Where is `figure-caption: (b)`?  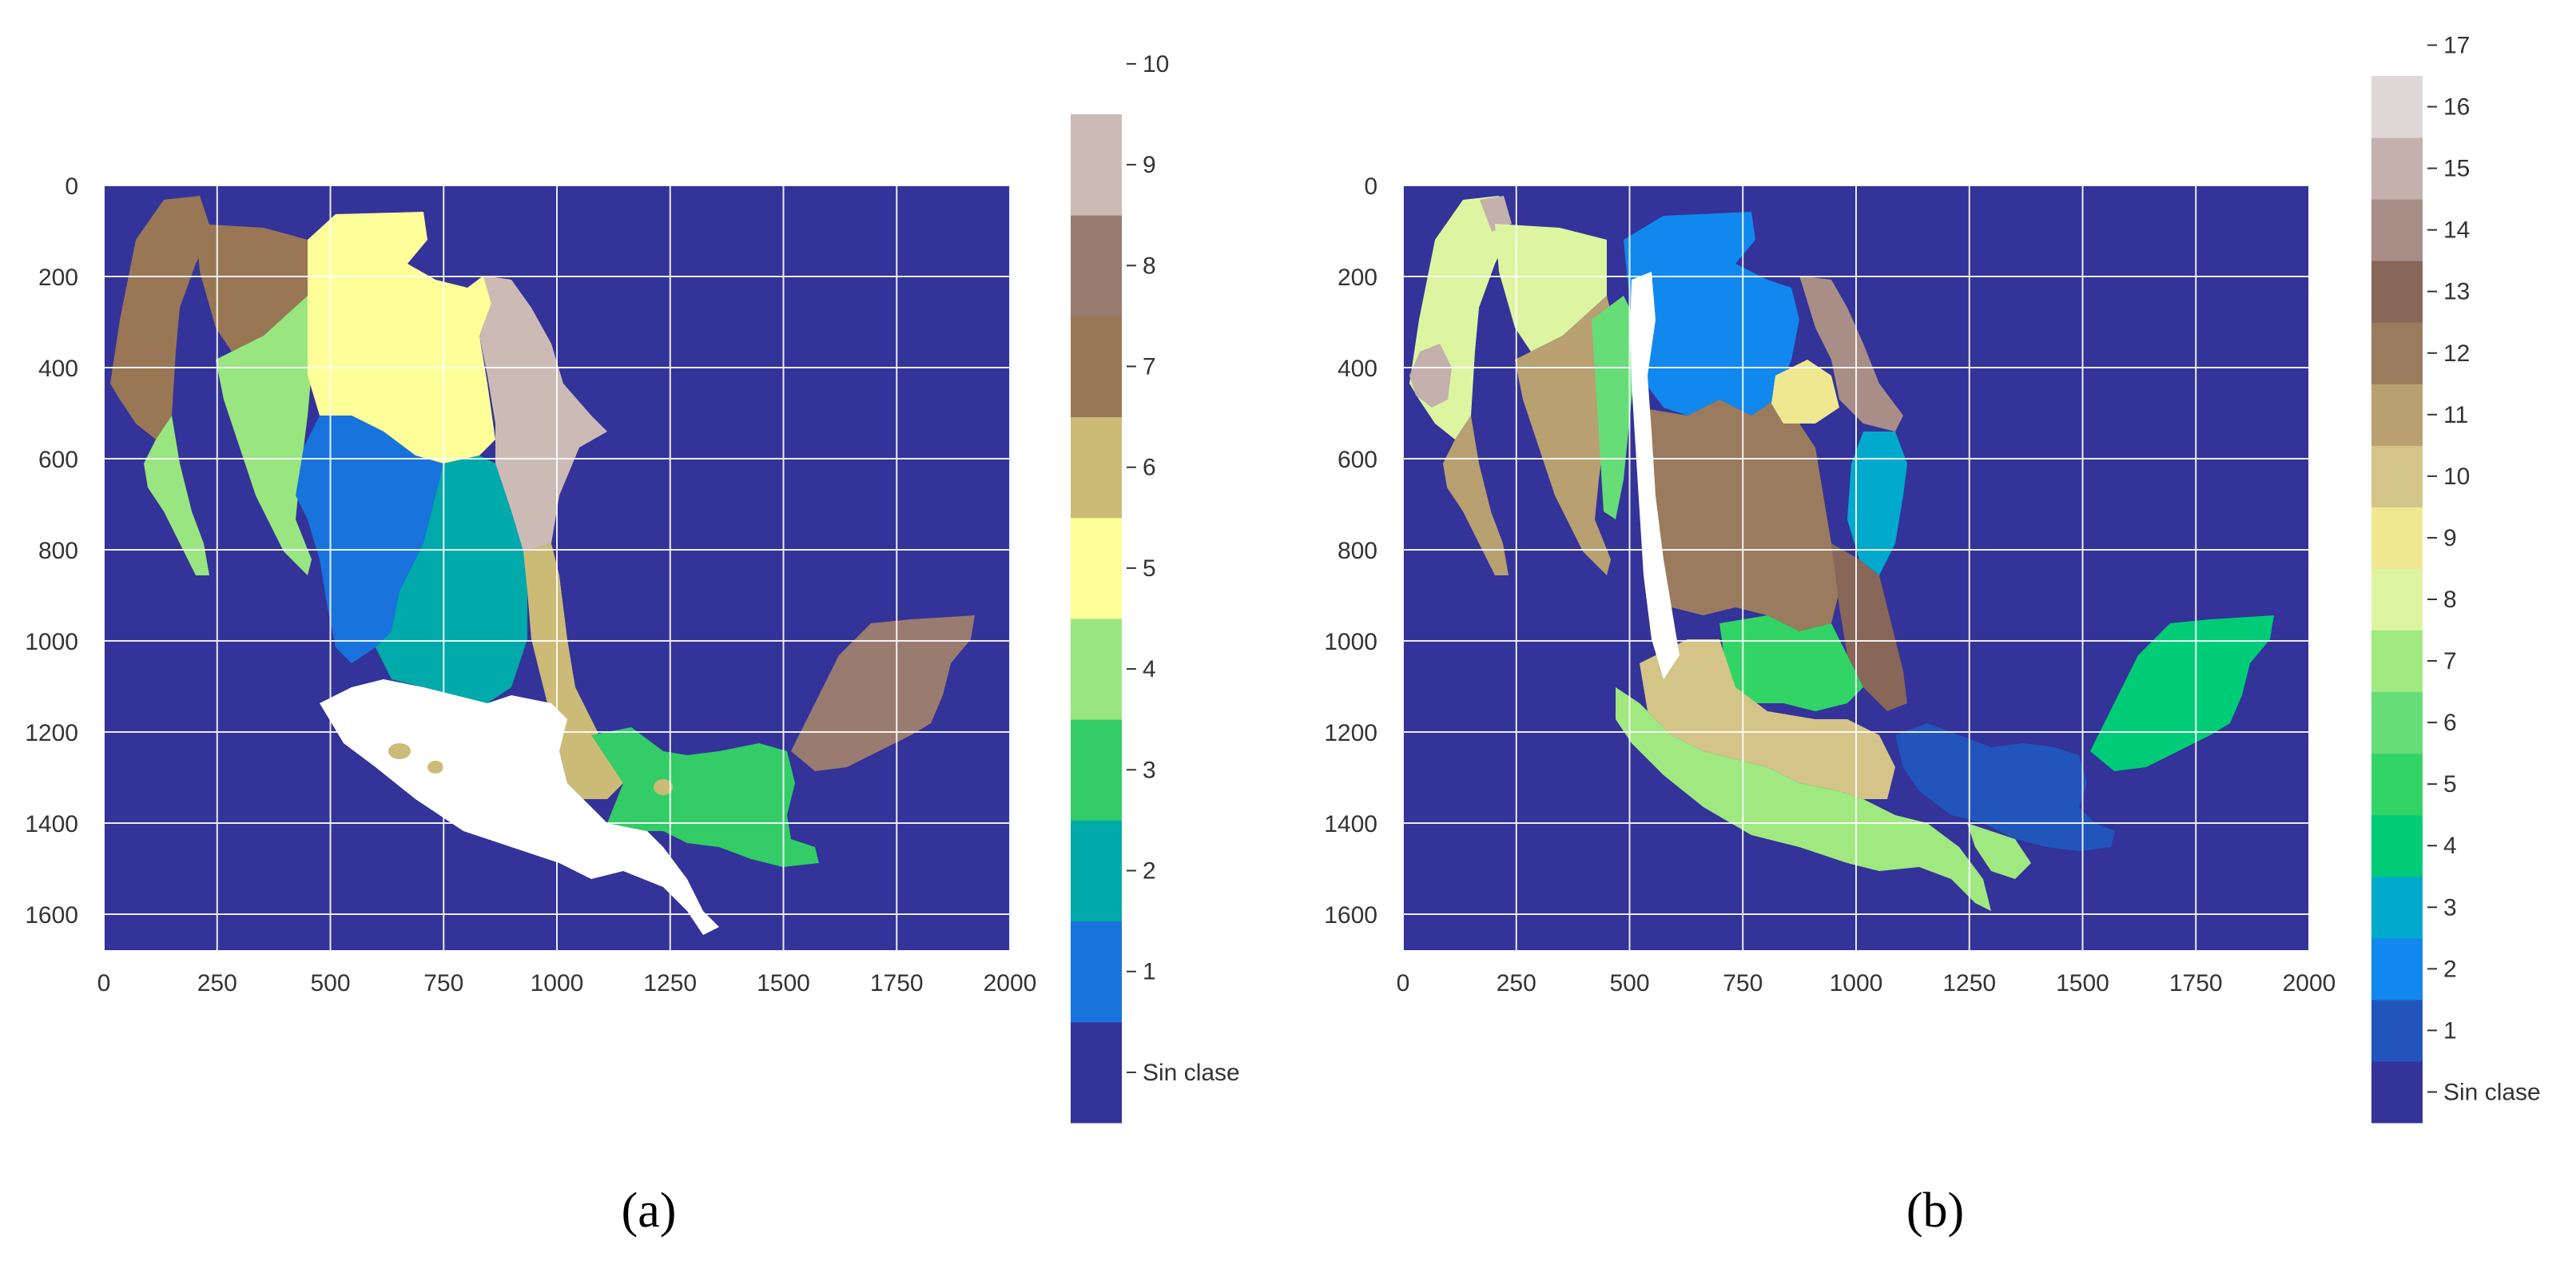 figure-caption: (b) is located at coordinates (1935, 1211).